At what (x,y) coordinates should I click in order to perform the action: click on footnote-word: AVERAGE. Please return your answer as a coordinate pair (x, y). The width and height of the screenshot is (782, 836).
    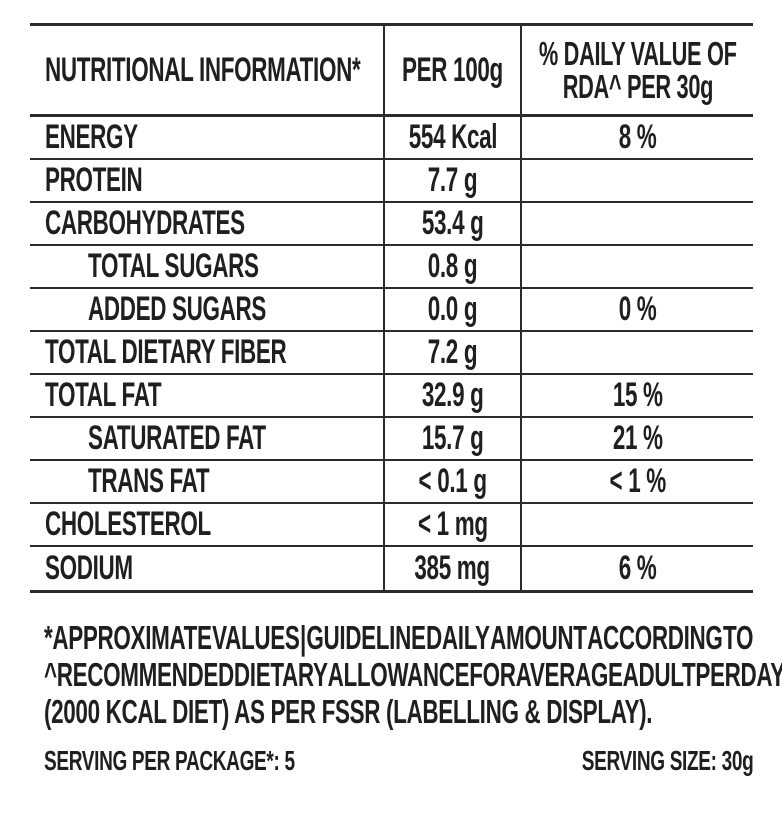
    Looking at the image, I should click on (569, 674).